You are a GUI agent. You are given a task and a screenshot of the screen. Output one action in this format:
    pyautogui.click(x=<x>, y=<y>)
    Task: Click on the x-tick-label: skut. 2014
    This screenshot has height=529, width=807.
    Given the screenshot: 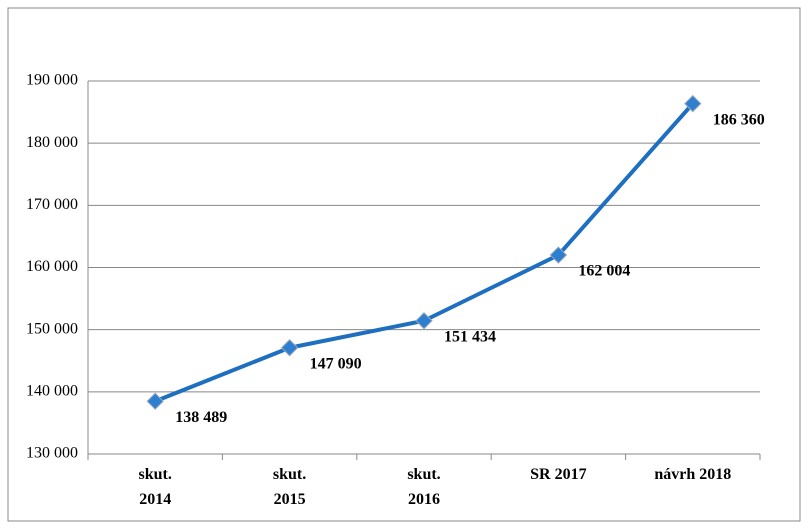 What is the action you would take?
    pyautogui.click(x=155, y=487)
    